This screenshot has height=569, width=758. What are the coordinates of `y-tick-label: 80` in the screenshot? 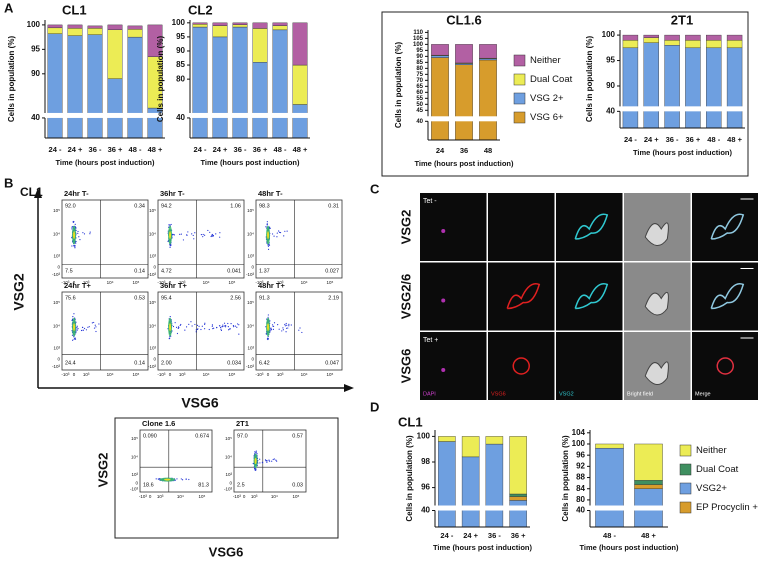 It's located at (580, 499).